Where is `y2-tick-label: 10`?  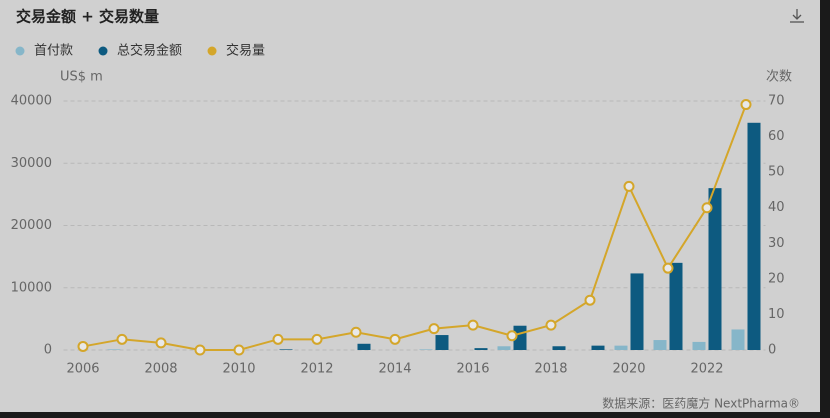 y2-tick-label: 10 is located at coordinates (776, 314).